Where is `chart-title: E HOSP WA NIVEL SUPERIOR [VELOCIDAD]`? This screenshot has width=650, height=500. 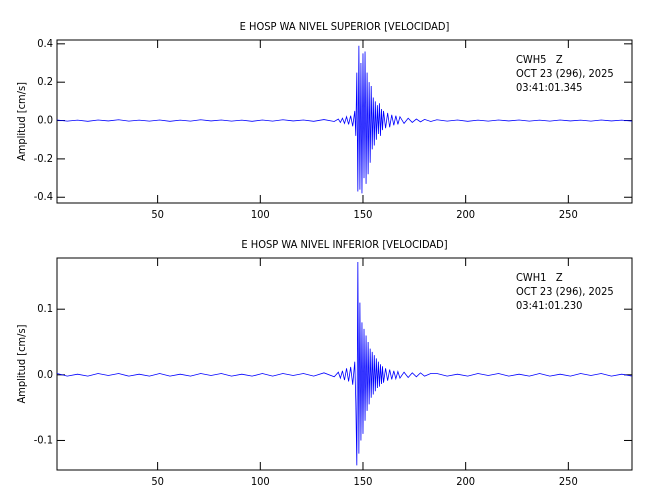 chart-title: E HOSP WA NIVEL SUPERIOR [VELOCIDAD] is located at coordinates (345, 26).